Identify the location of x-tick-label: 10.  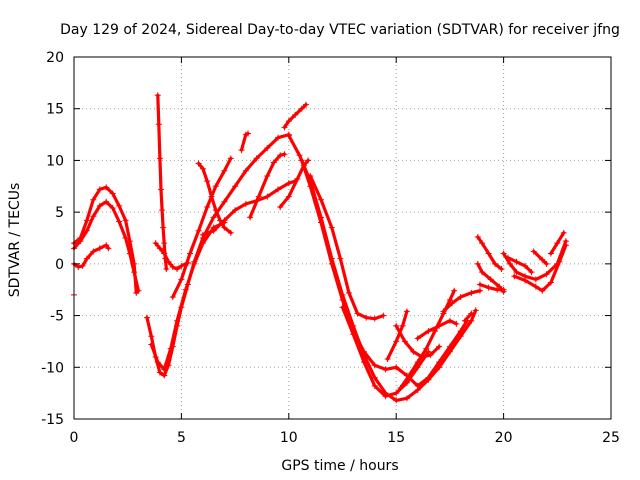
(289, 438).